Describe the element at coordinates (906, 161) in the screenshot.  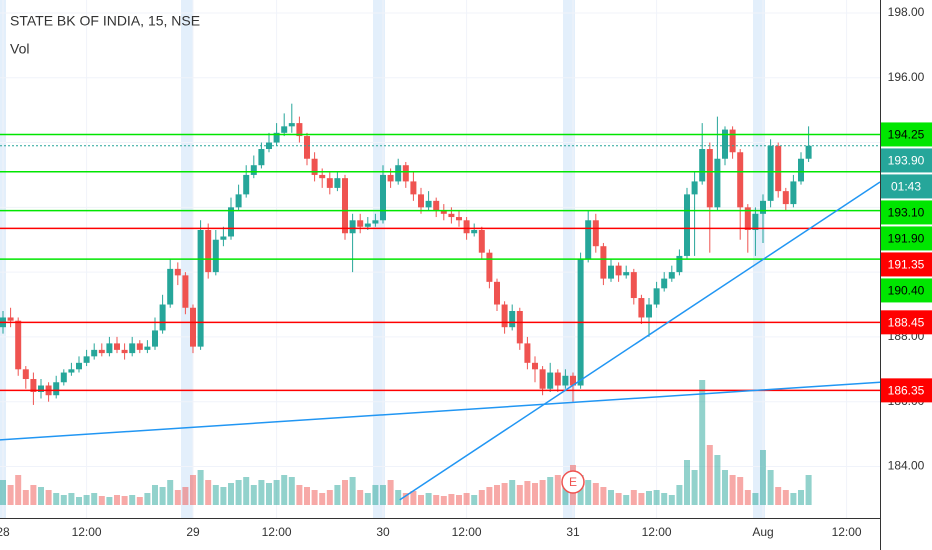
I see `price-badge-label: 193.90` at that location.